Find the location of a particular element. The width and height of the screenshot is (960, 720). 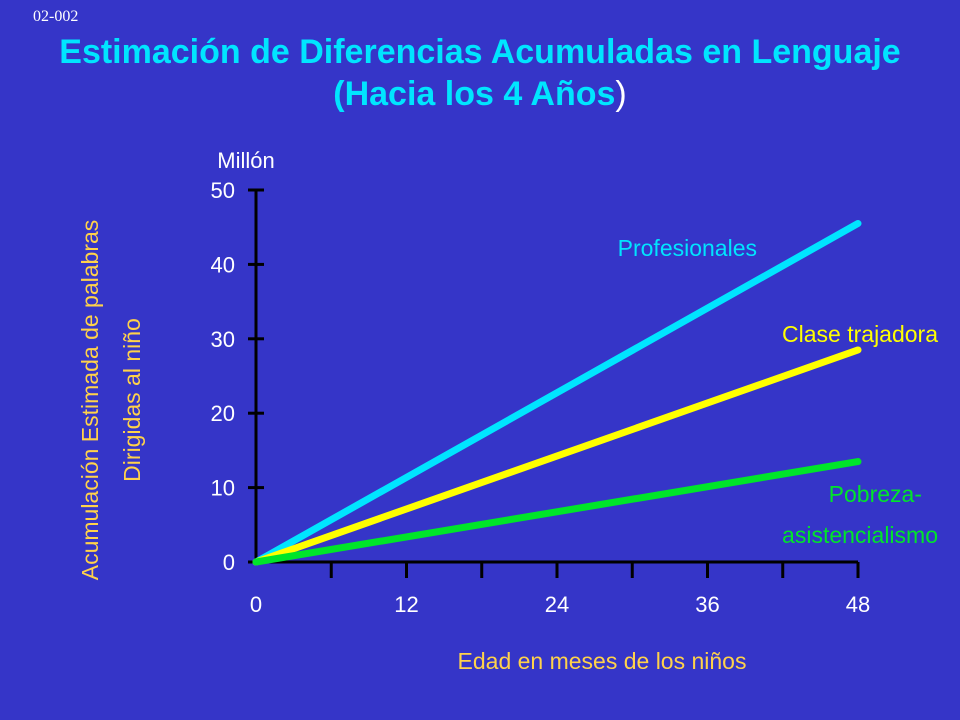

x-axis-title: Edad en meses de los niños is located at coordinates (602, 661).